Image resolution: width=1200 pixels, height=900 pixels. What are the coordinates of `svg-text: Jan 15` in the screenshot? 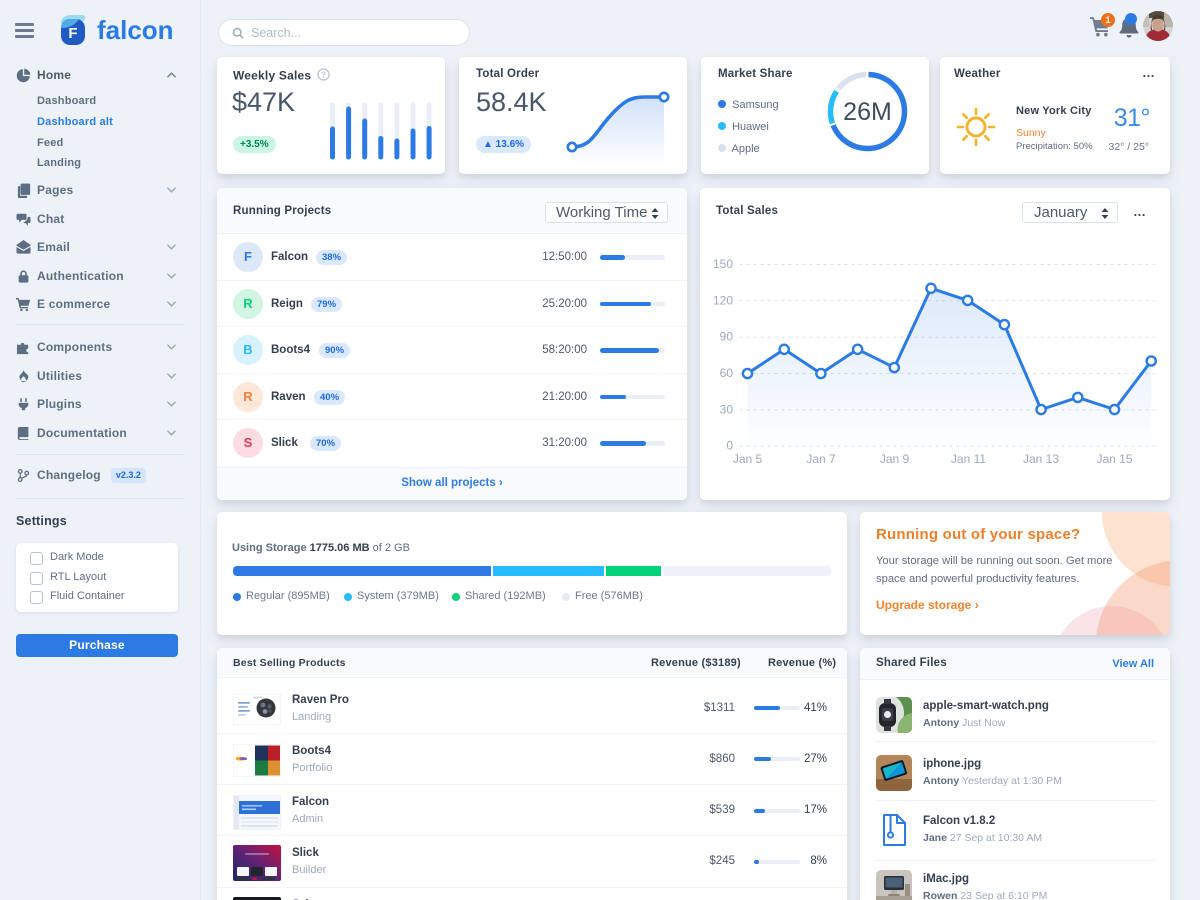 It's located at (1114, 459).